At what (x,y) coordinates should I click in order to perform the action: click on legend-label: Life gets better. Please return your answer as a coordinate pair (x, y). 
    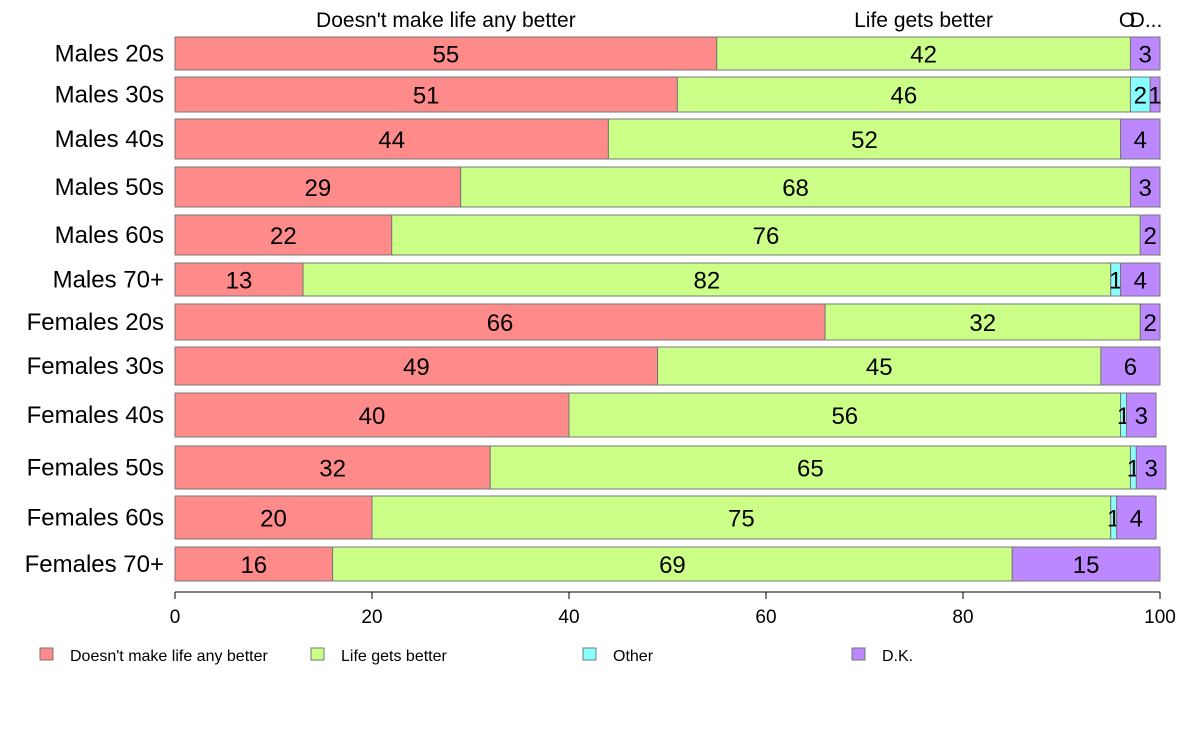
    Looking at the image, I should click on (394, 656).